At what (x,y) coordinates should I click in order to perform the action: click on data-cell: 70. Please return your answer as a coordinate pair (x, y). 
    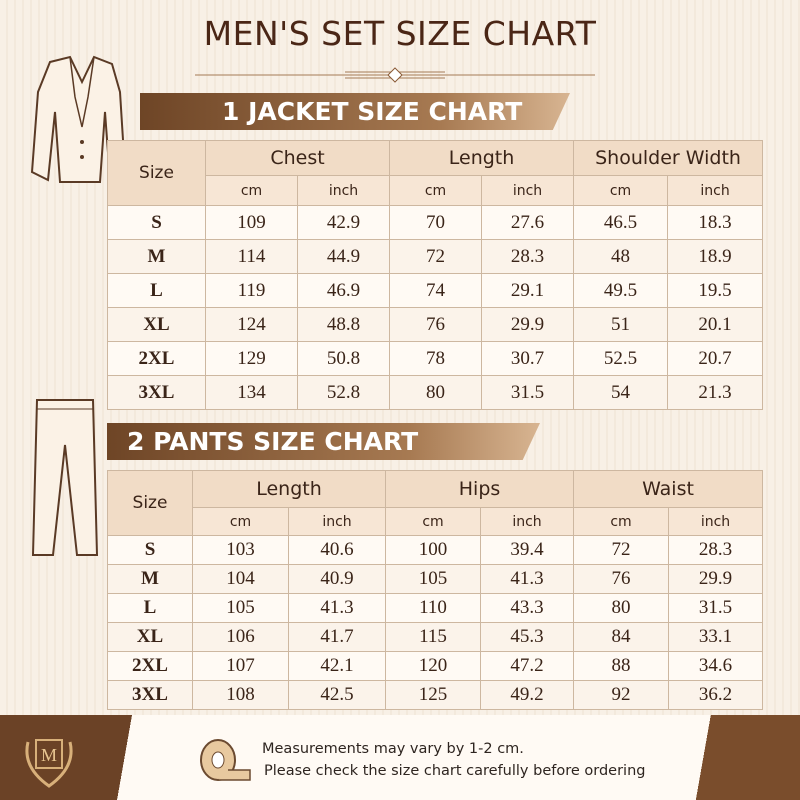
    Looking at the image, I should click on (436, 222).